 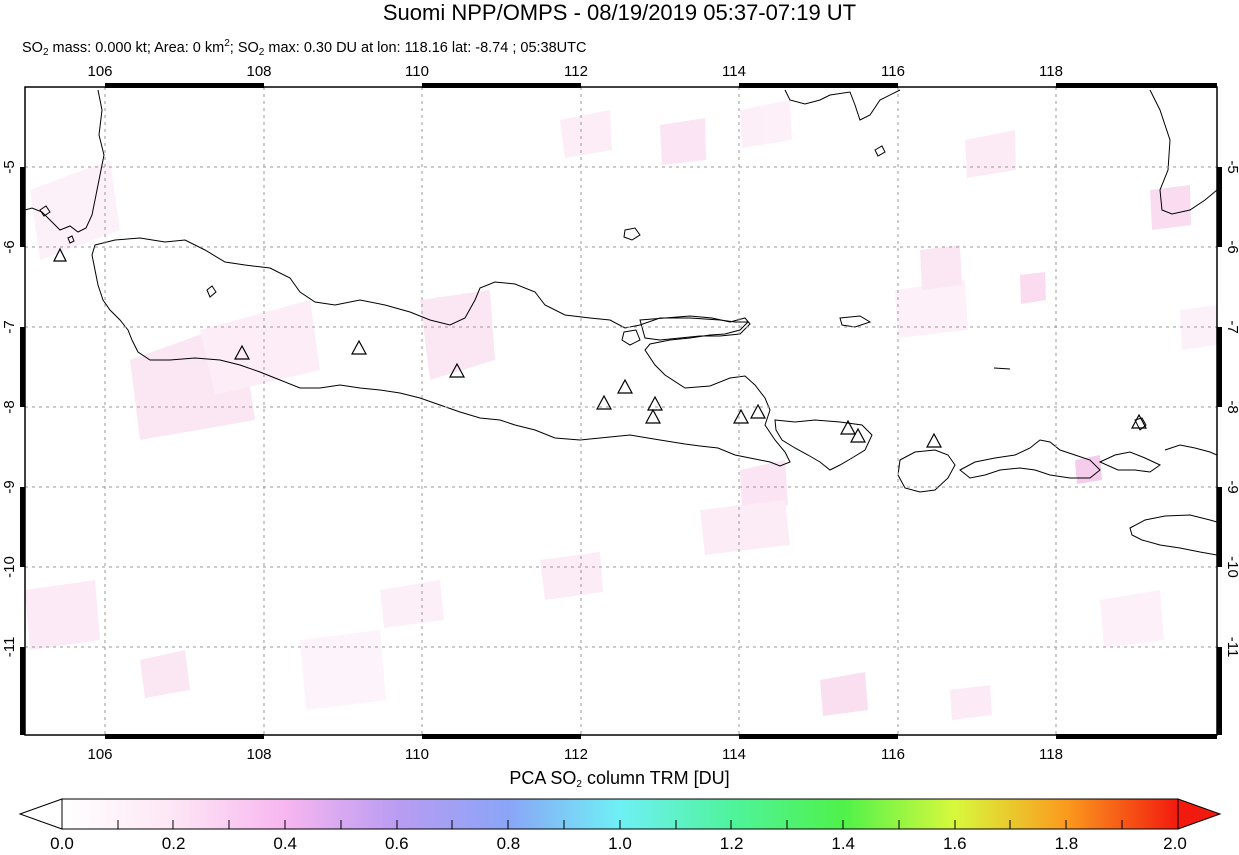 What do you see at coordinates (695, 328) in the screenshot?
I see `coastline-madura` at bounding box center [695, 328].